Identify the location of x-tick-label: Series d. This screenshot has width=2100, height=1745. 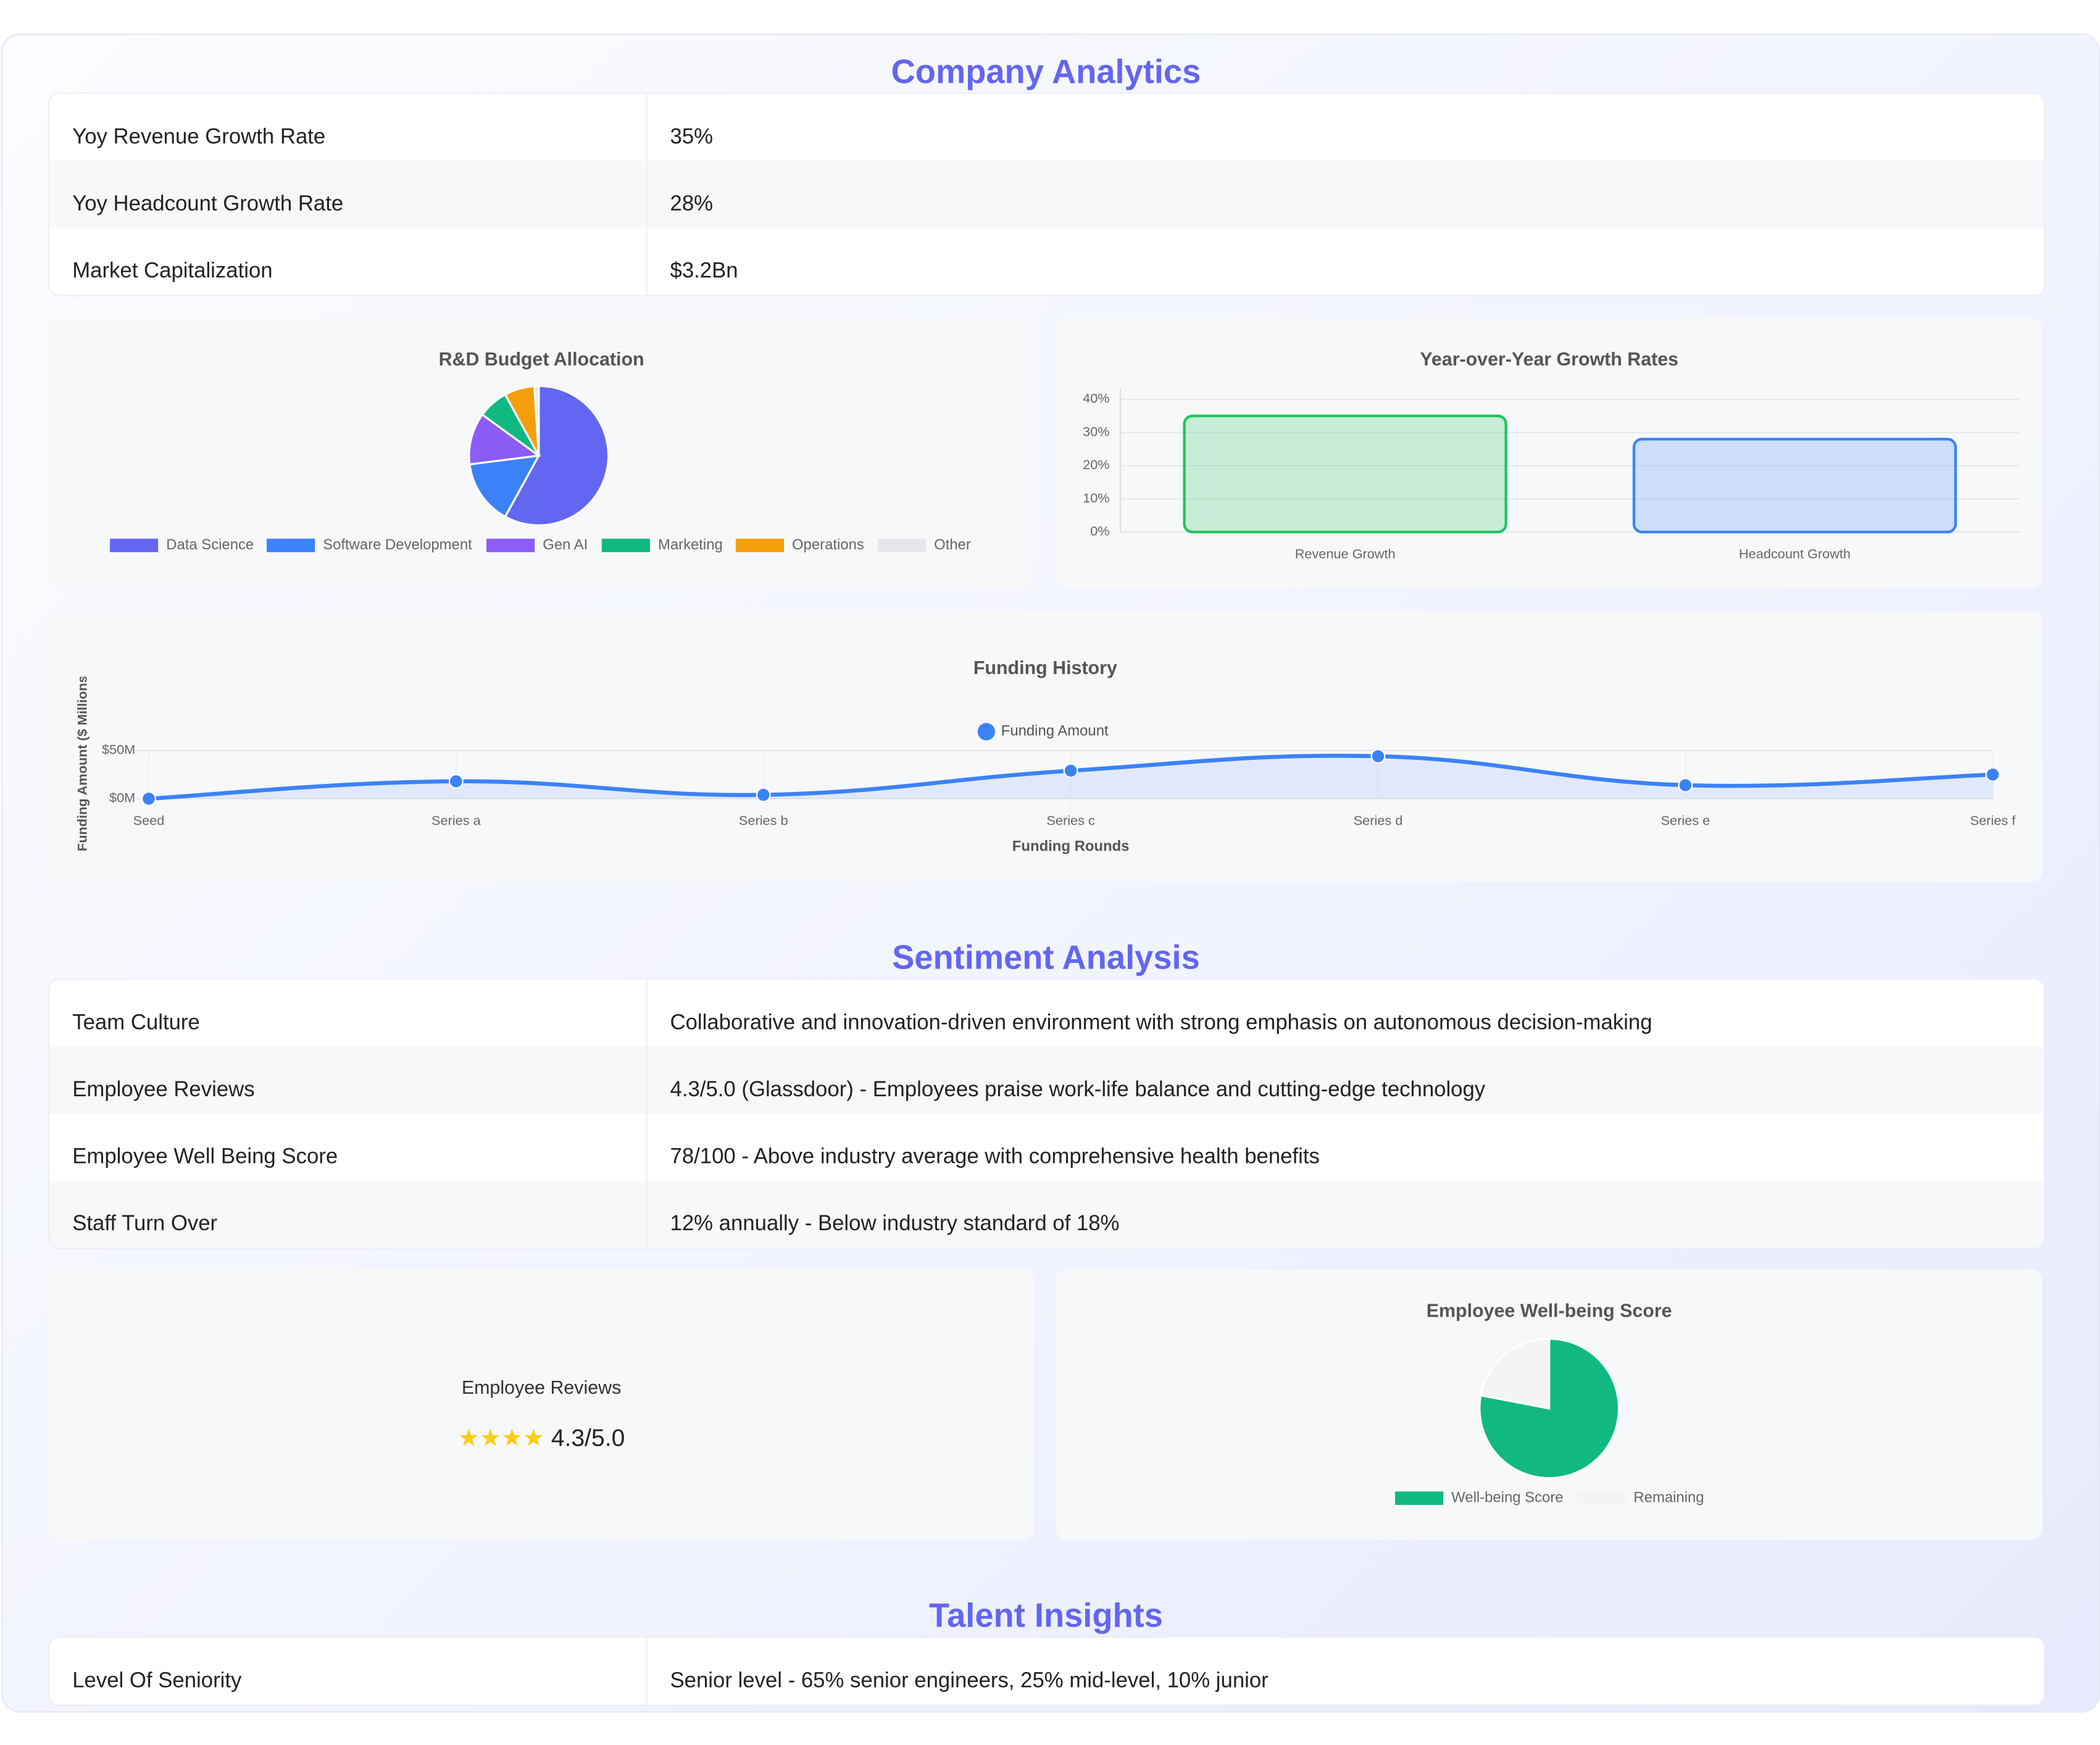
(1378, 820).